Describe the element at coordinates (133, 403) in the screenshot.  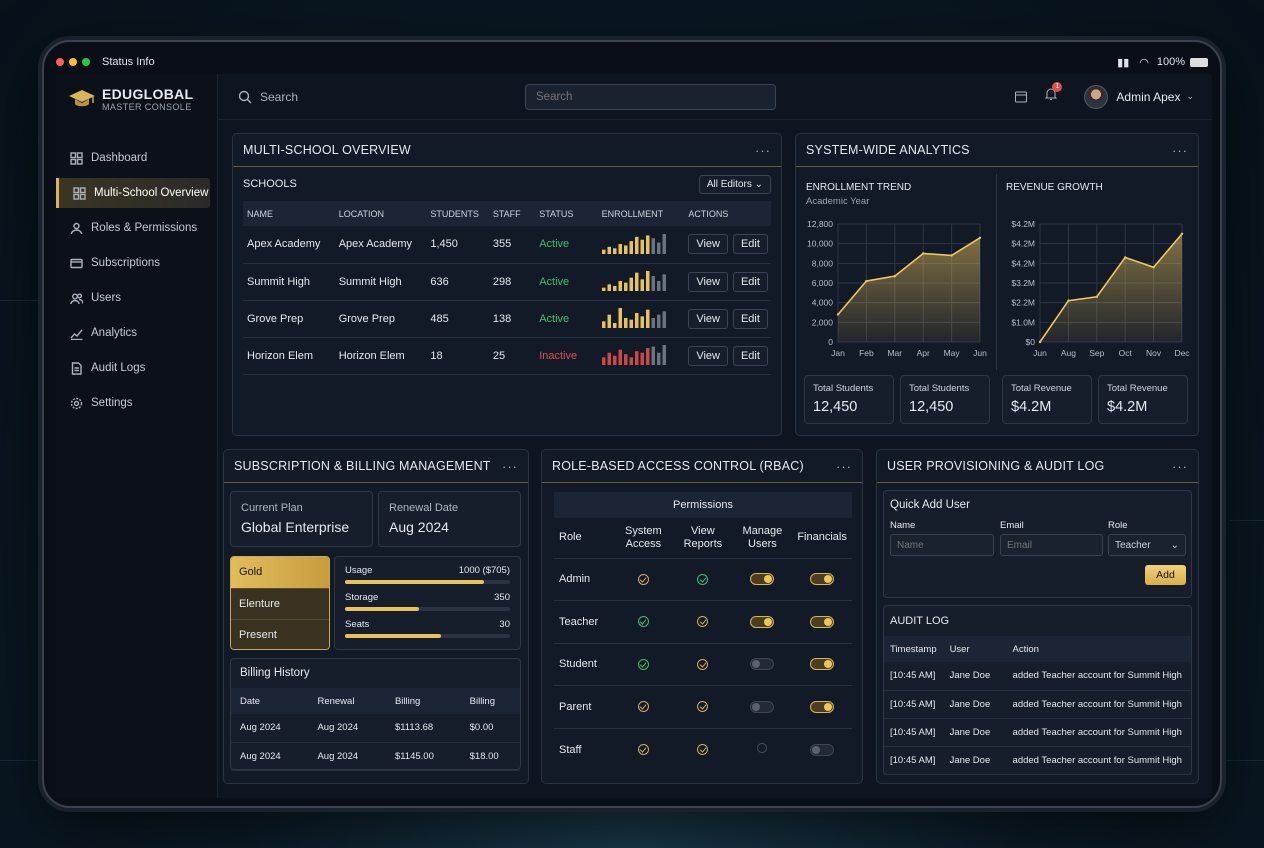
I see `sidebar-item-settings: Settings` at that location.